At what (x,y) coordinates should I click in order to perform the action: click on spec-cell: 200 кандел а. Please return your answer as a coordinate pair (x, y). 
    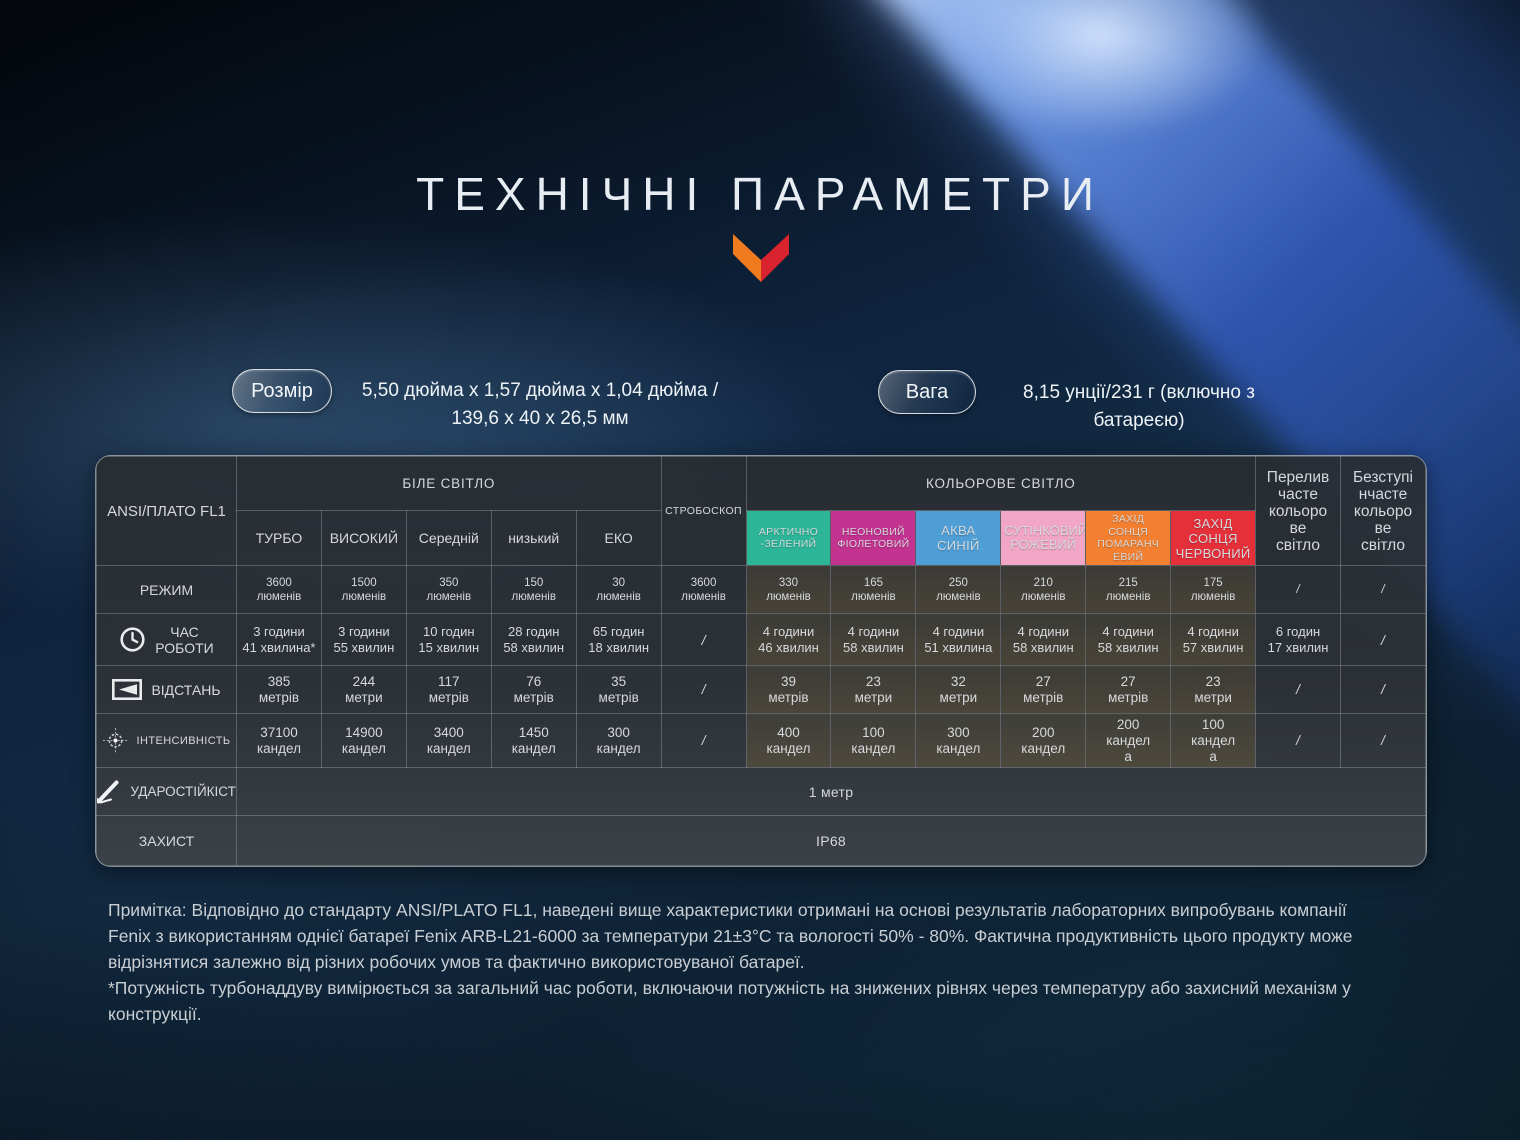
    Looking at the image, I should click on (1128, 740).